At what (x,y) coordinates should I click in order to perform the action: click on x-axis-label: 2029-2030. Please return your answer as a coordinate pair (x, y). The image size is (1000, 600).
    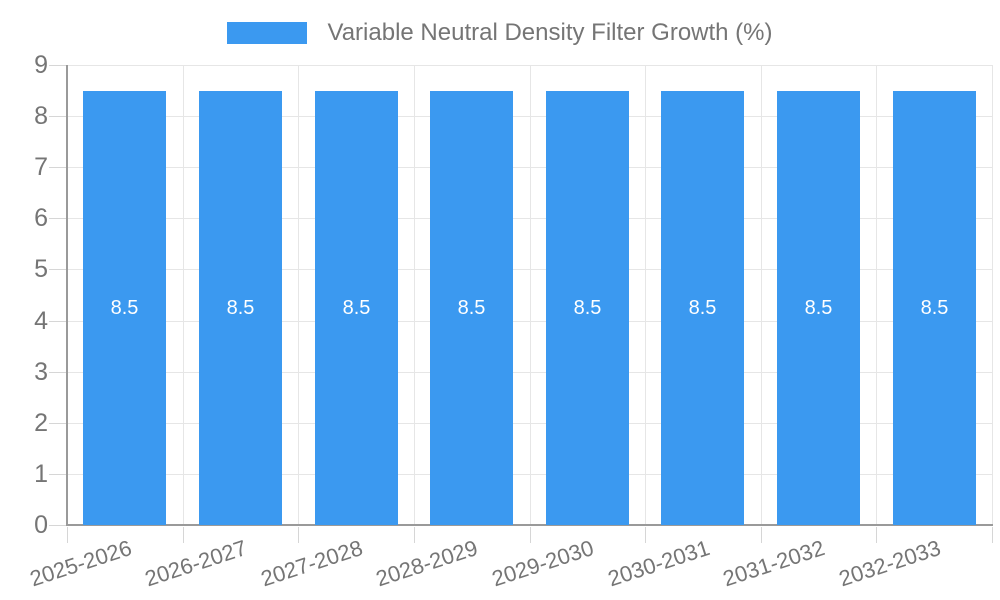
    Looking at the image, I should click on (542, 563).